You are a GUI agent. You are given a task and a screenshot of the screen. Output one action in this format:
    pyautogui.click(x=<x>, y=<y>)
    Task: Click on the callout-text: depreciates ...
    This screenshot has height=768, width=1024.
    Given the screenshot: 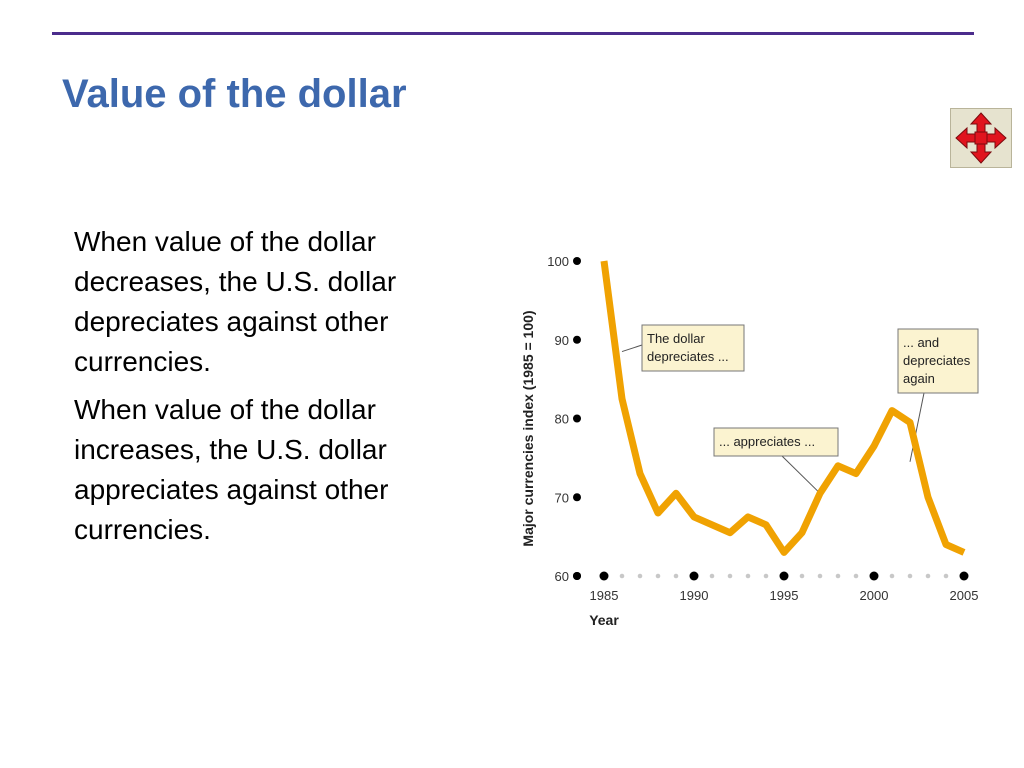 What is the action you would take?
    pyautogui.click(x=688, y=356)
    